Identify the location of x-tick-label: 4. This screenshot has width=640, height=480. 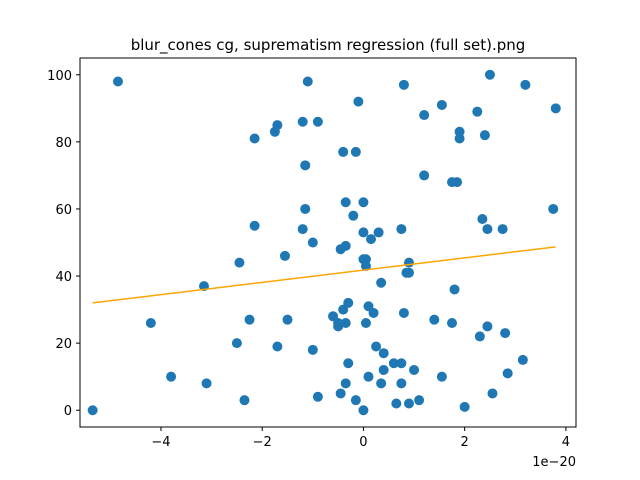
(566, 442).